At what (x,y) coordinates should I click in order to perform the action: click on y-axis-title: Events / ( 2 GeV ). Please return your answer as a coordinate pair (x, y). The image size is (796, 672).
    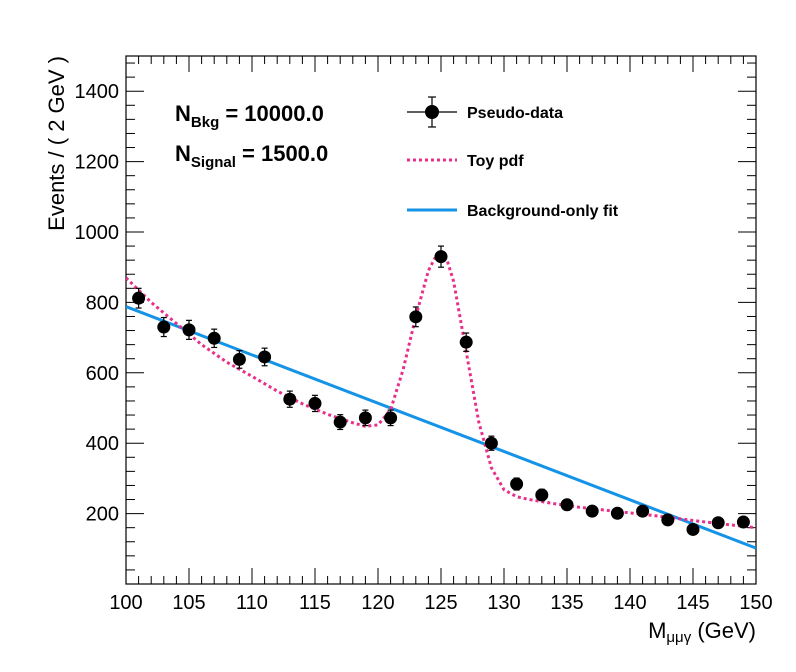
    Looking at the image, I should click on (56, 143).